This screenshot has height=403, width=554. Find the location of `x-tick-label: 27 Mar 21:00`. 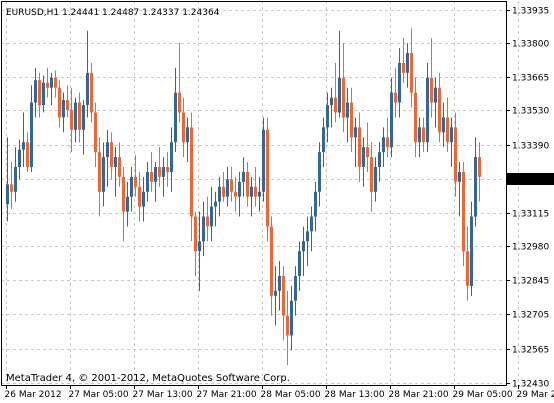

x-tick-label: 27 Mar 21:00 is located at coordinates (227, 395).